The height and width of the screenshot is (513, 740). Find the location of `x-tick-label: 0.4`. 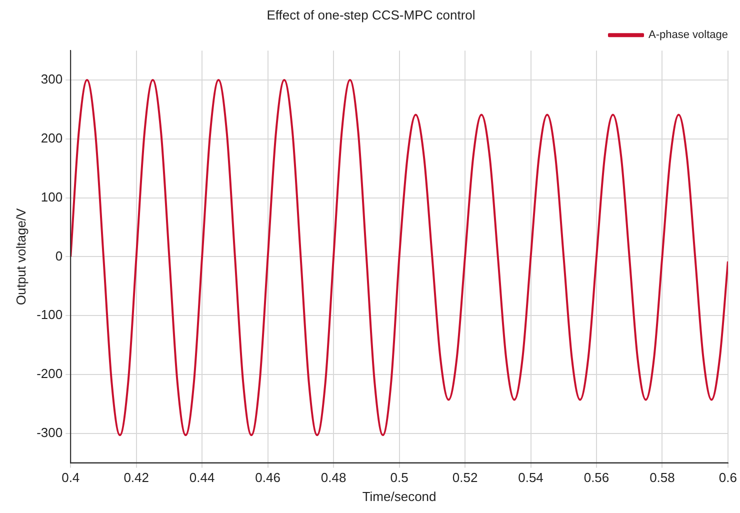

x-tick-label: 0.4 is located at coordinates (71, 478).